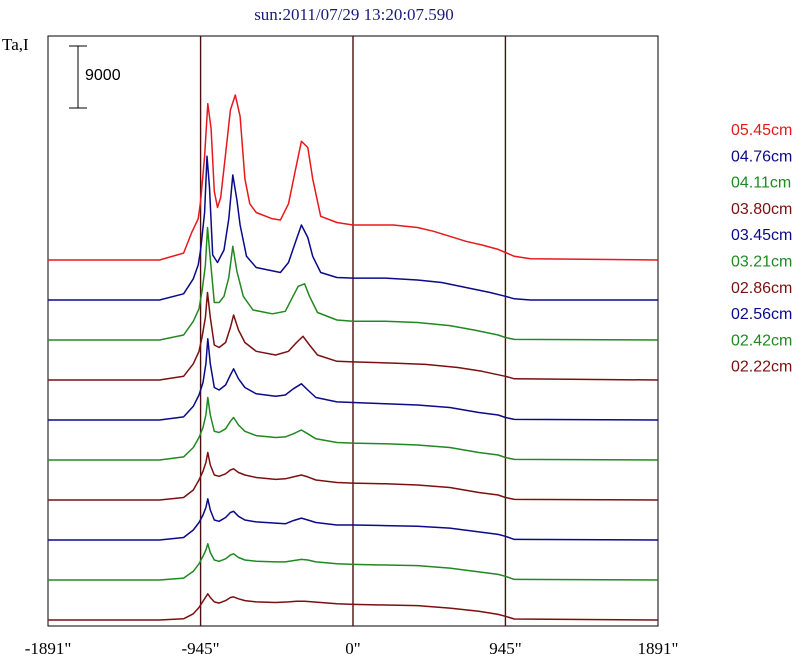 This screenshot has height=662, width=807. Describe the element at coordinates (505, 648) in the screenshot. I see `x-tick-label-3: 945"` at that location.